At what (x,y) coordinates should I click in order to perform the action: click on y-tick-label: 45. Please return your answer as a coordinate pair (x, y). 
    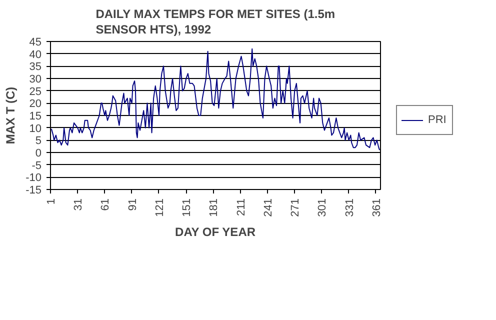
    Looking at the image, I should click on (35, 42).